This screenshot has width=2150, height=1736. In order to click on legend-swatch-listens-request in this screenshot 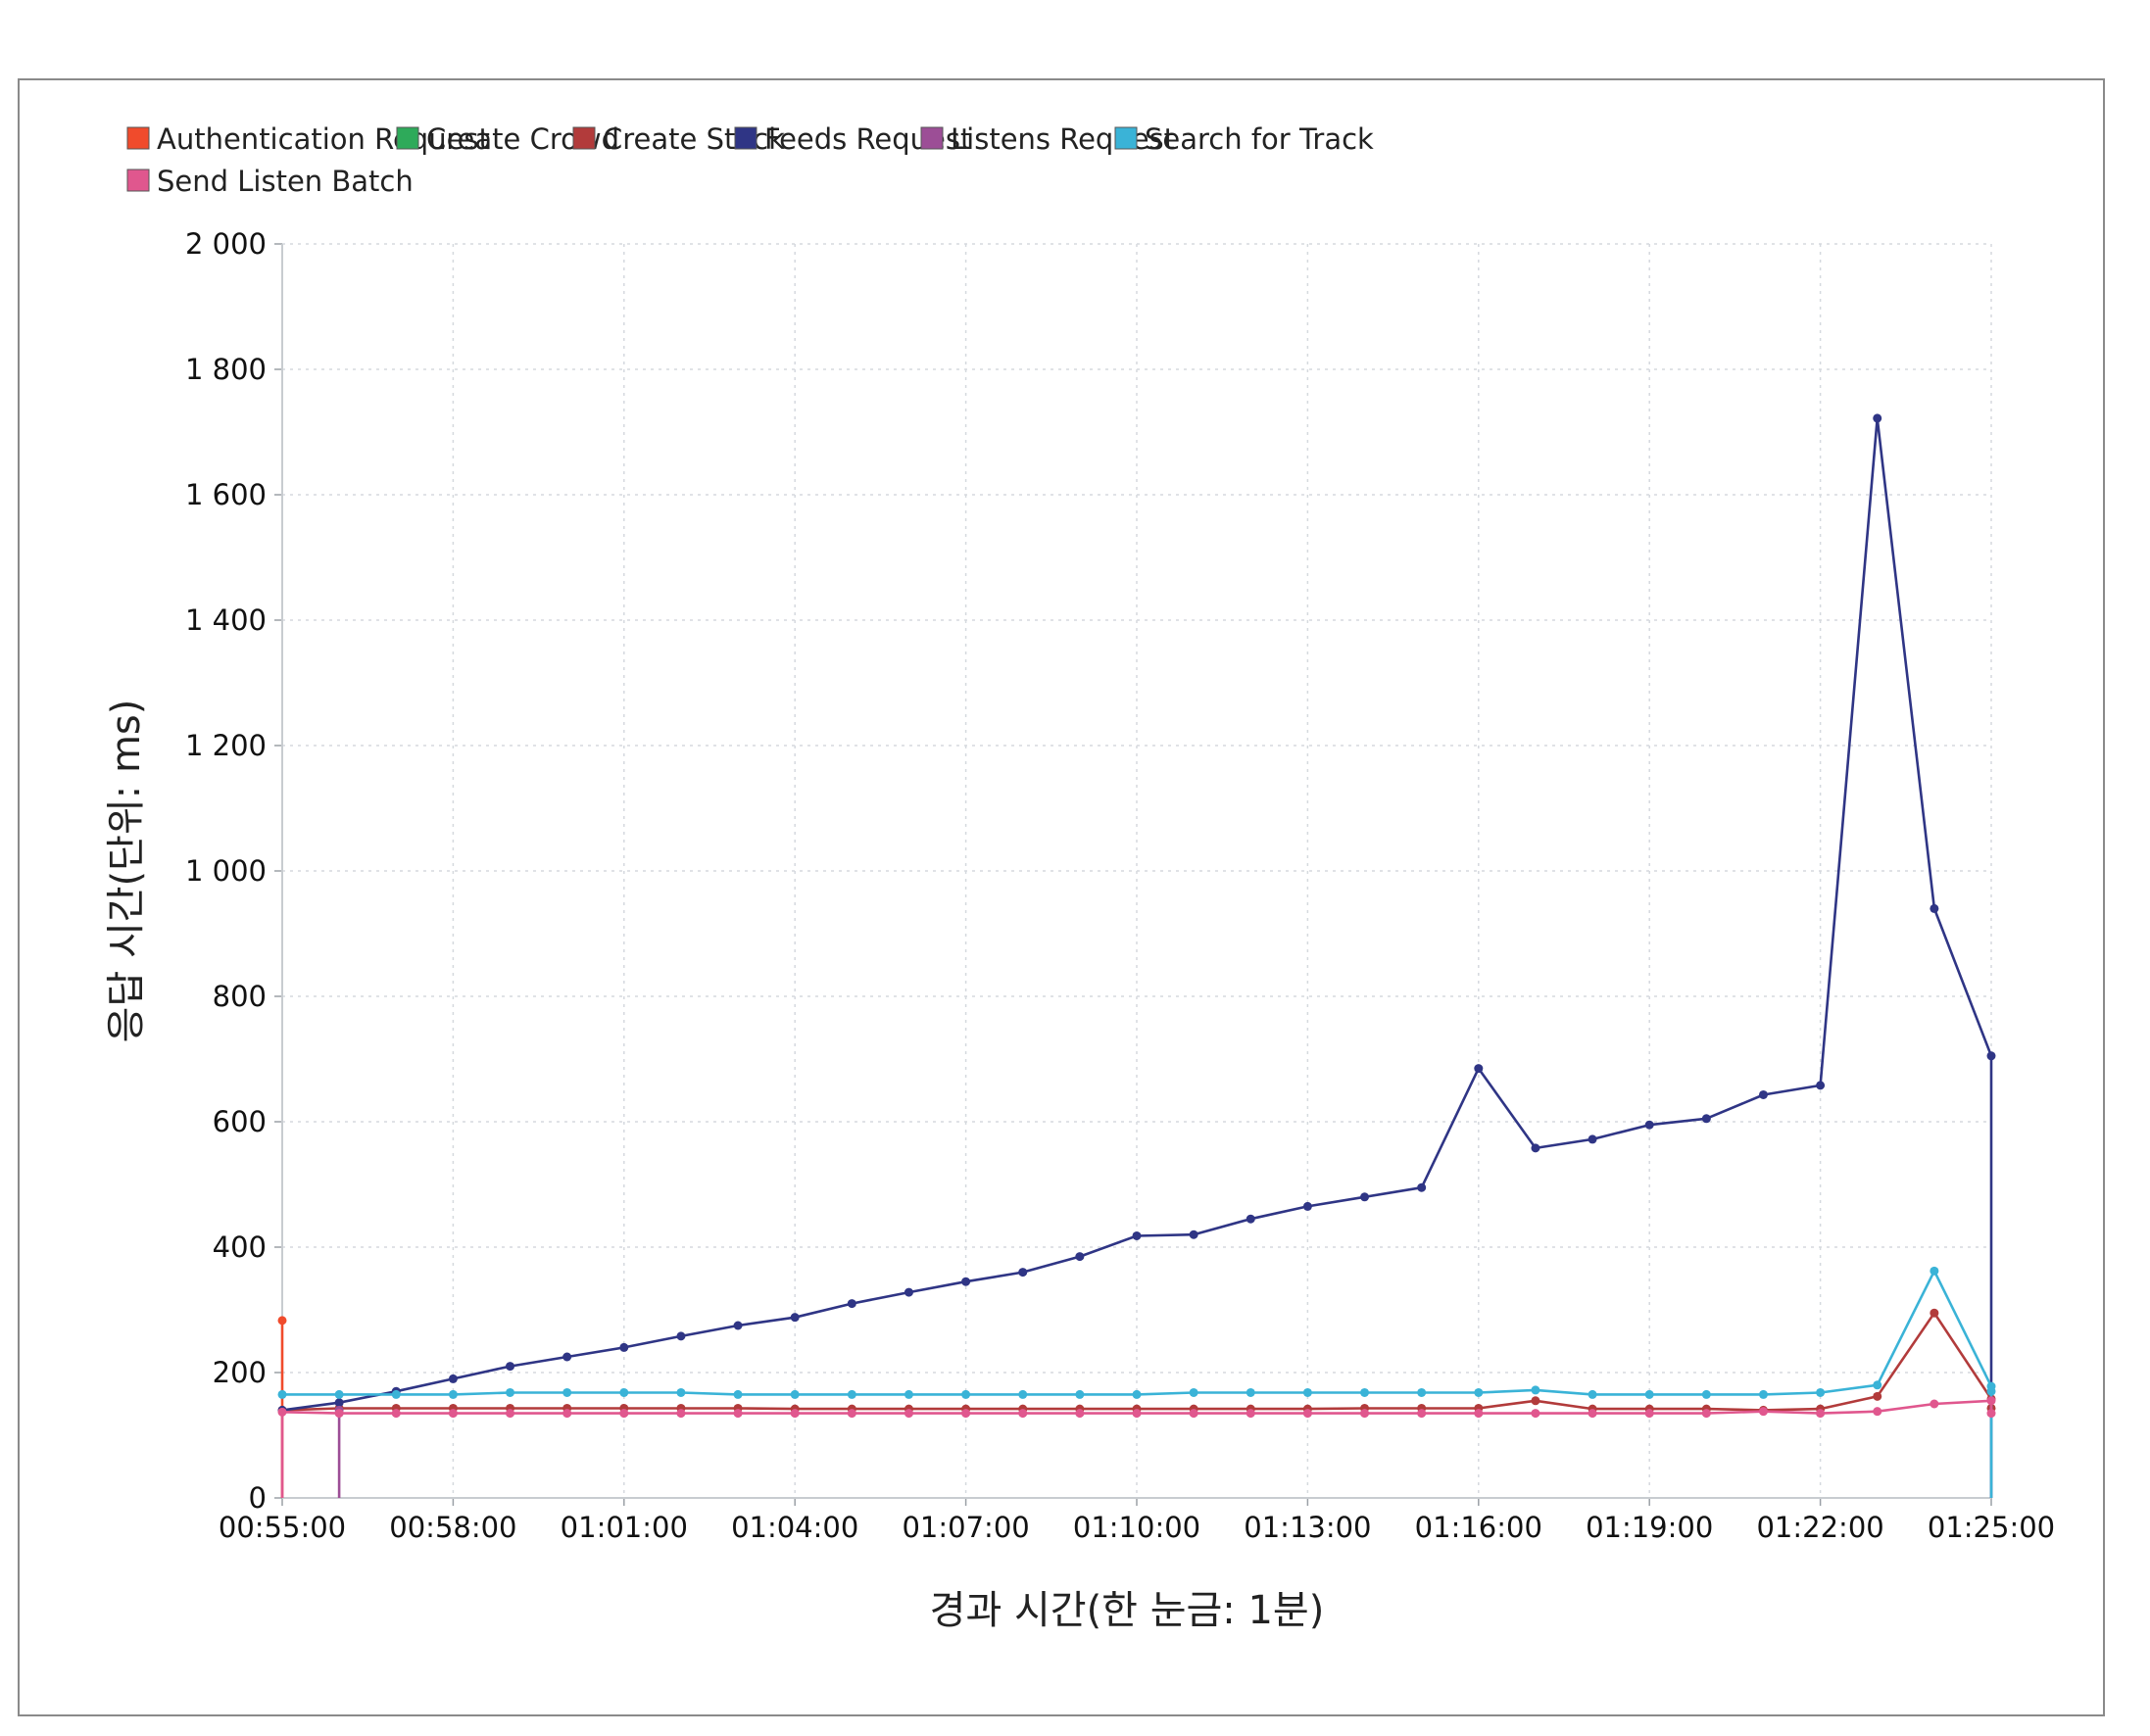, I will do `click(932, 138)`.